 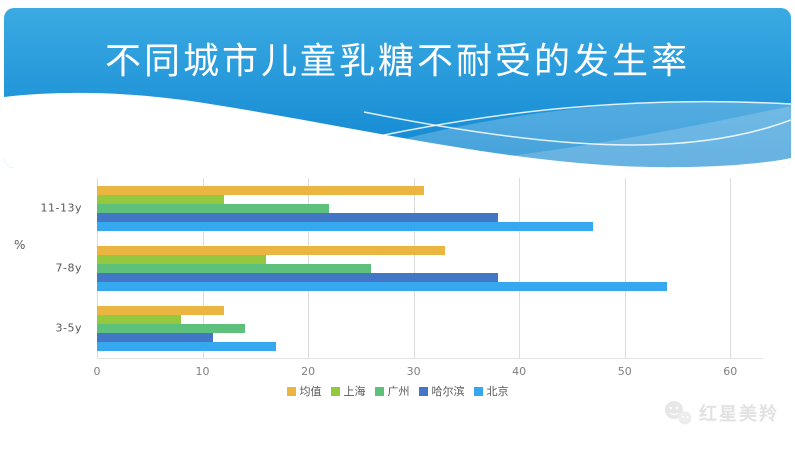 What do you see at coordinates (187, 346) in the screenshot?
I see `bar-北京-3-5y` at bounding box center [187, 346].